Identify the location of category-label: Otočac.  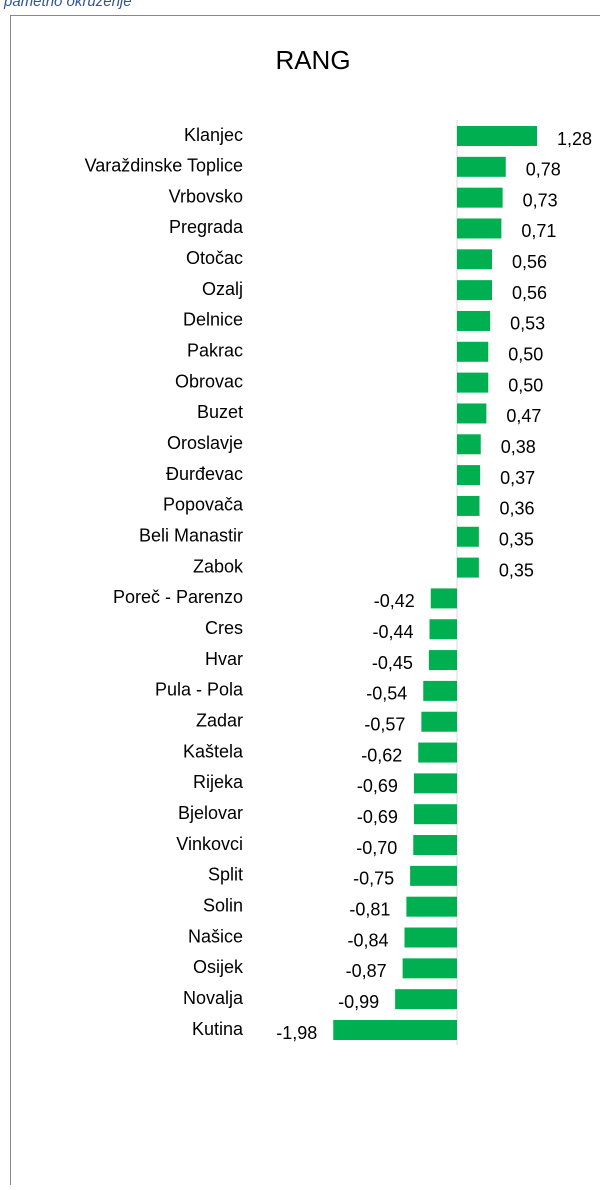
(214, 258).